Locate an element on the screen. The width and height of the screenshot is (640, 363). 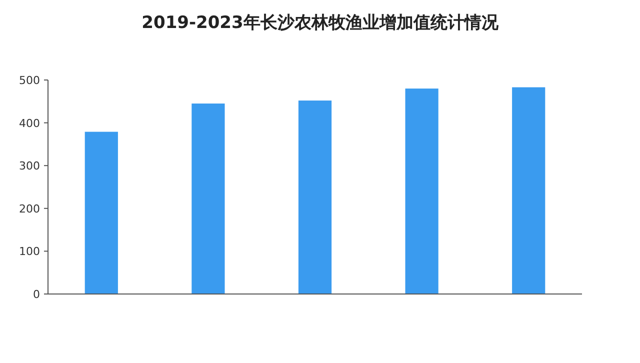
y-tick-label: 300 is located at coordinates (29, 166).